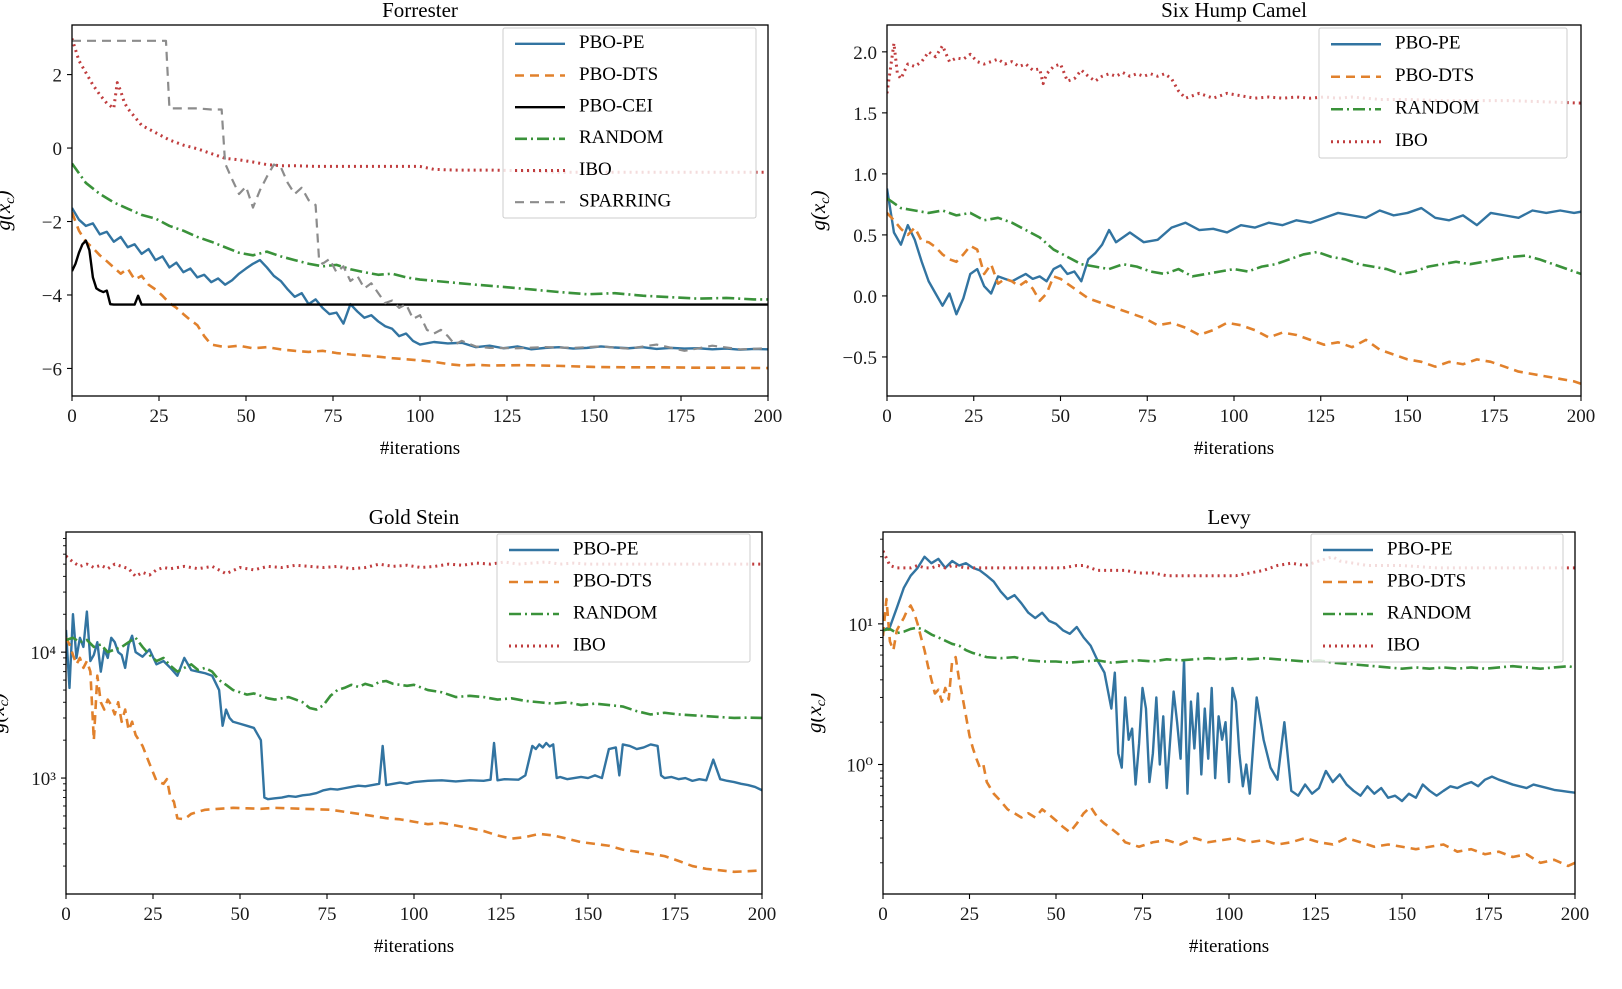  I want to click on y-tick-label: 10⁴, so click(43, 653).